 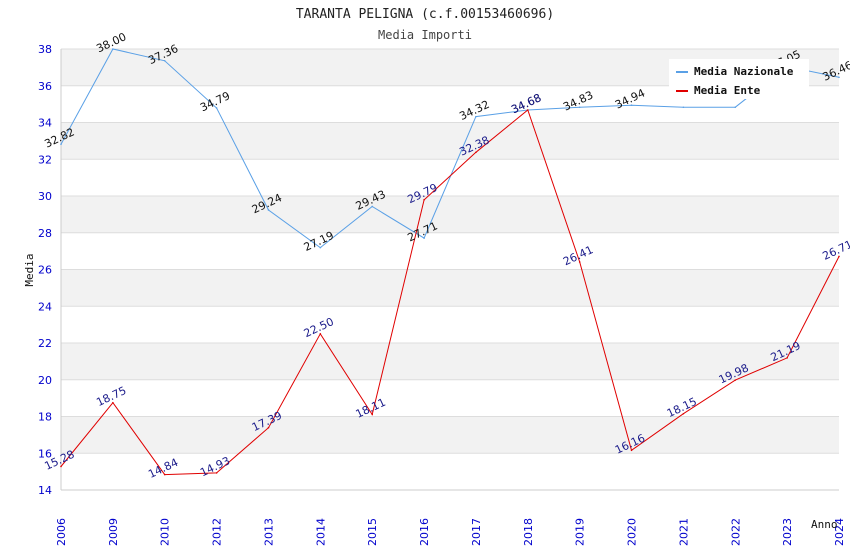 What do you see at coordinates (839, 532) in the screenshot?
I see `x-tick-label: 2024` at bounding box center [839, 532].